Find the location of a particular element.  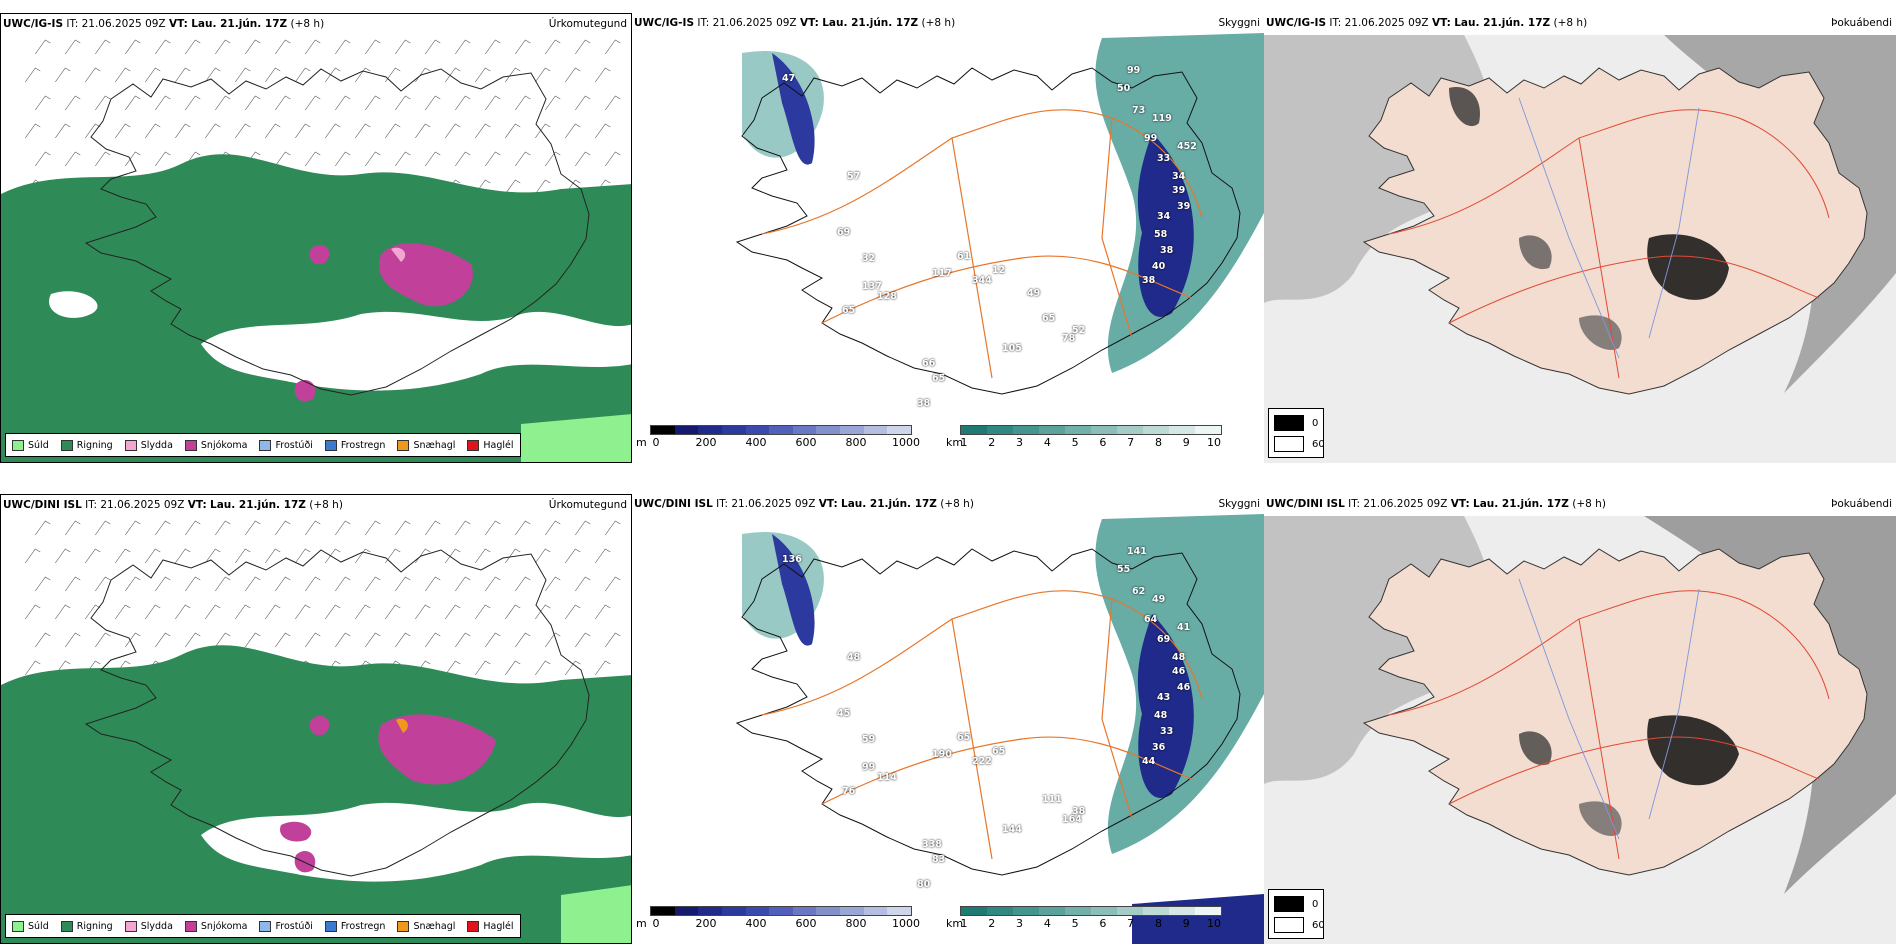

colorbar-tick-label: 1000 is located at coordinates (906, 923).